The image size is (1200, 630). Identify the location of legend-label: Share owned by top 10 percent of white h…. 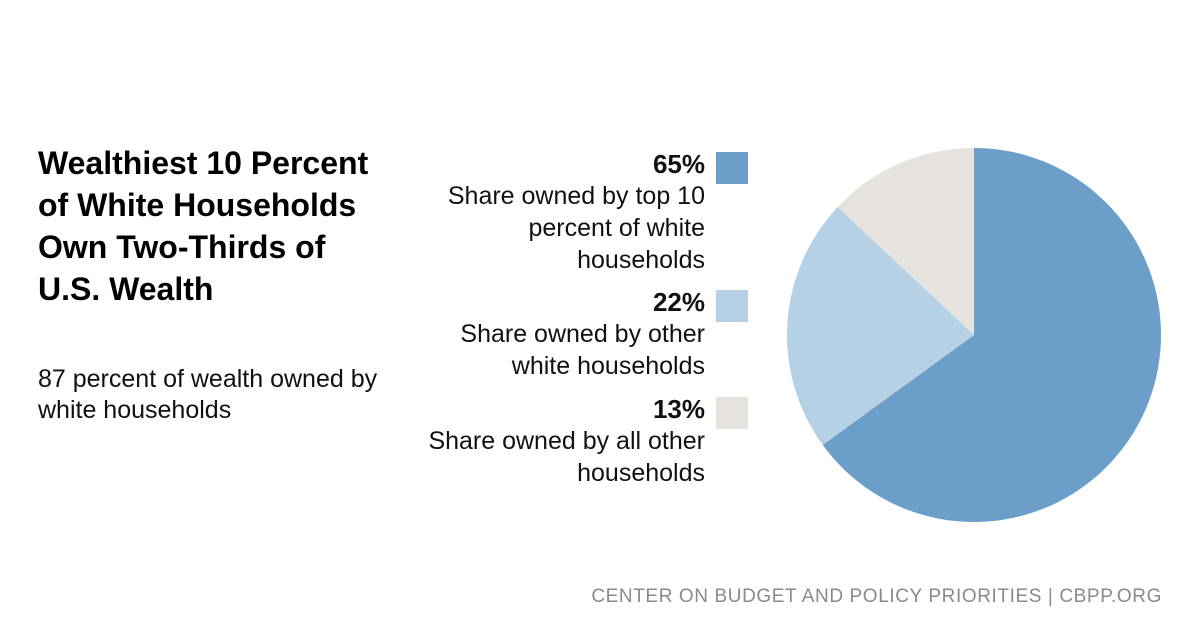
(576, 228).